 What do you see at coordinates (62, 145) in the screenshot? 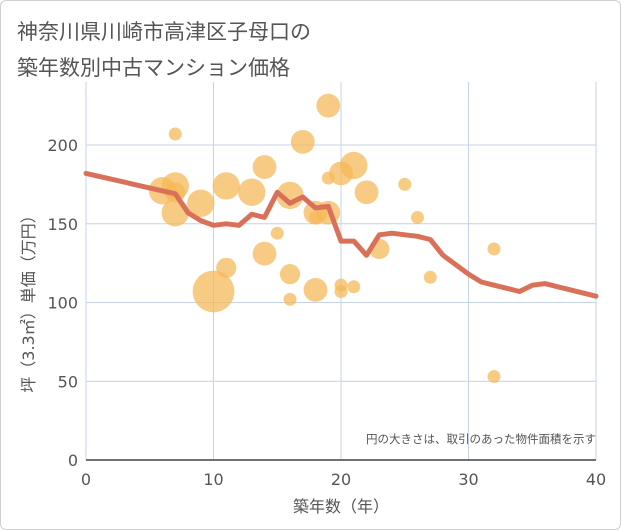
I see `y-tick-label: 200` at bounding box center [62, 145].